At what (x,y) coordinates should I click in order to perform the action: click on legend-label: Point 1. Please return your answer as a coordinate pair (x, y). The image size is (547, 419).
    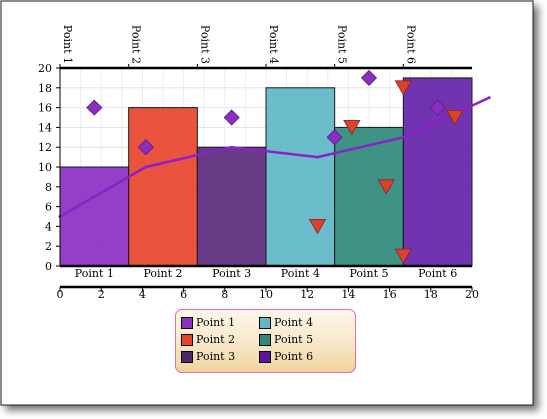
    Looking at the image, I should click on (216, 322).